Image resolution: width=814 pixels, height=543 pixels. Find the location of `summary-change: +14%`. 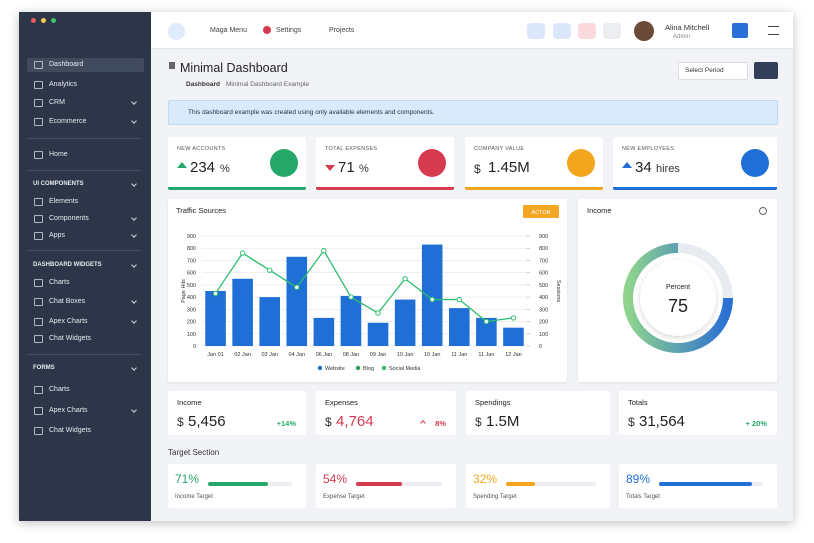

summary-change: +14% is located at coordinates (286, 423).